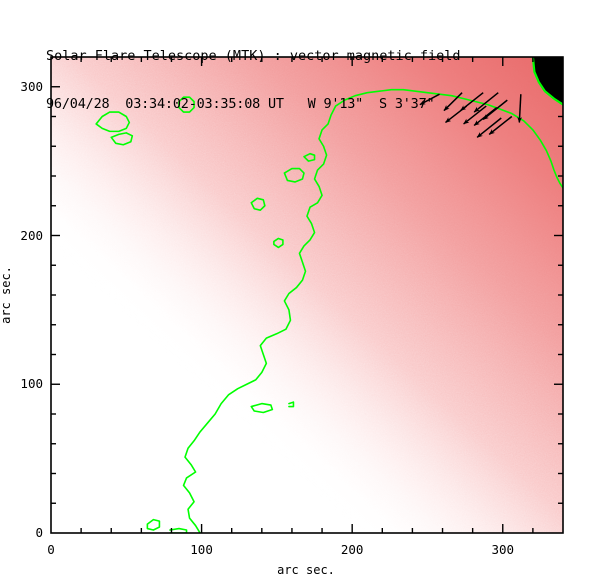 The image size is (612, 585). Describe the element at coordinates (178, 530) in the screenshot. I see `contour-blob-bottom-b` at that location.